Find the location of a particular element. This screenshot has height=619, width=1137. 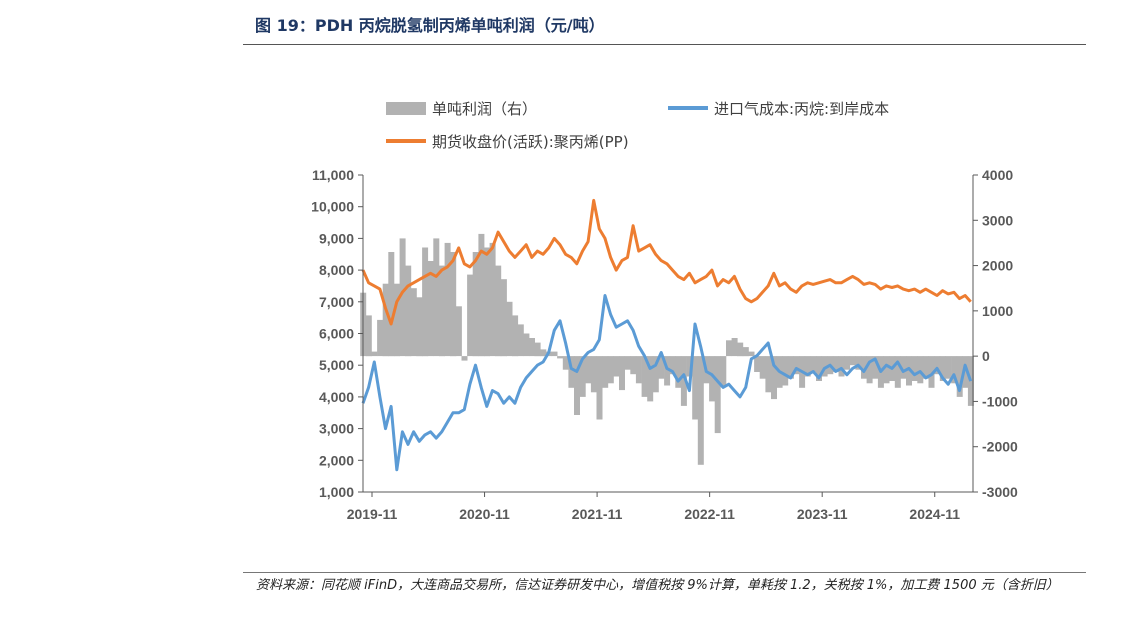

right-tick-label: 2000 is located at coordinates (997, 266).